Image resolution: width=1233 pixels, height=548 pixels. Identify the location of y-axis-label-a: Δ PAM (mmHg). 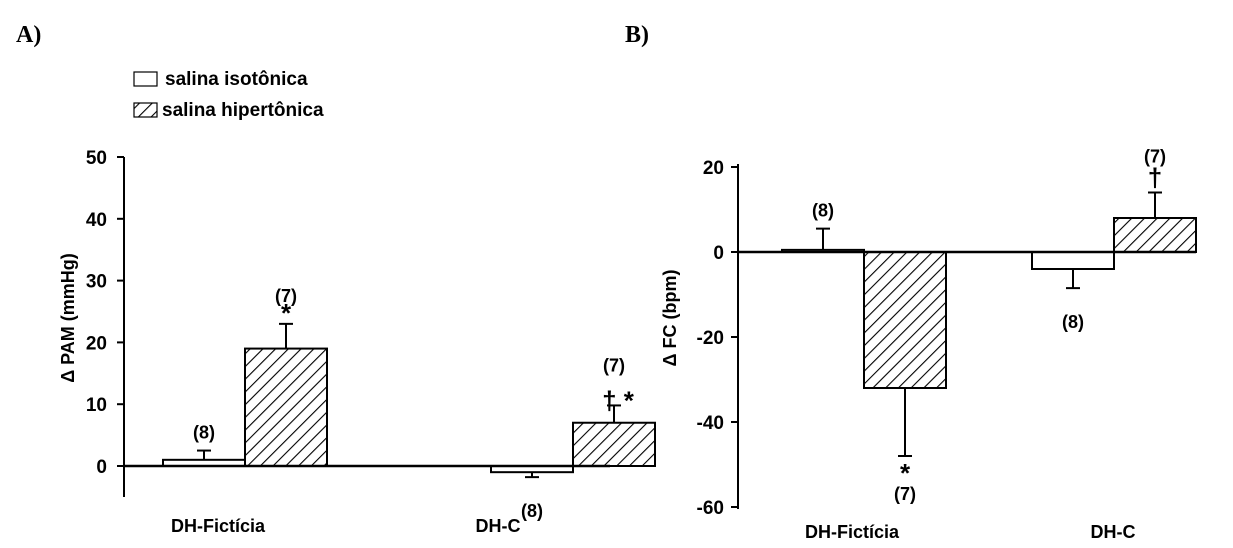
(68, 318).